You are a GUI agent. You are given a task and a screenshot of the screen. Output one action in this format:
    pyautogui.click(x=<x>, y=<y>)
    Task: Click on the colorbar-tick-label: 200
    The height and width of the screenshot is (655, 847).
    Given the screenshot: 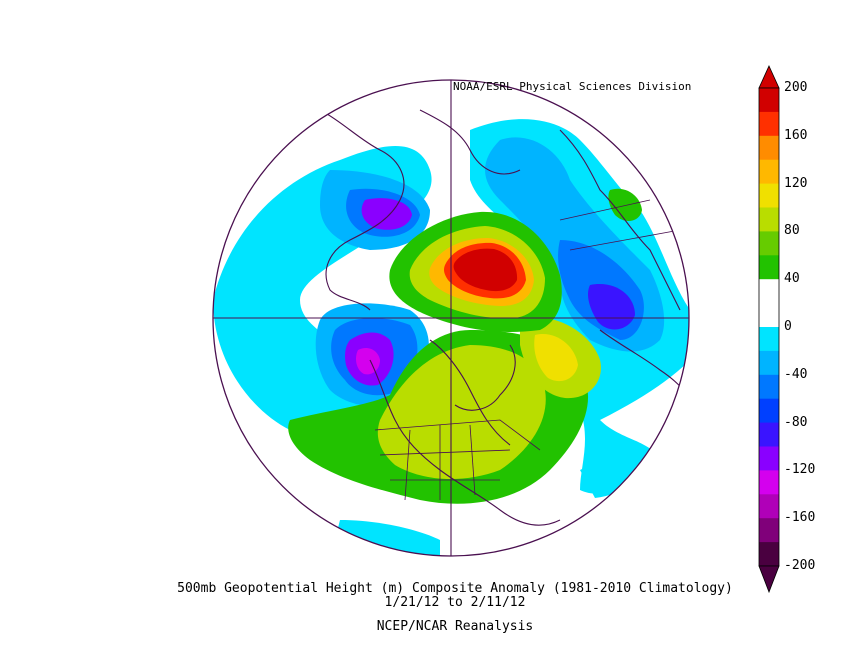 What is the action you would take?
    pyautogui.click(x=796, y=87)
    